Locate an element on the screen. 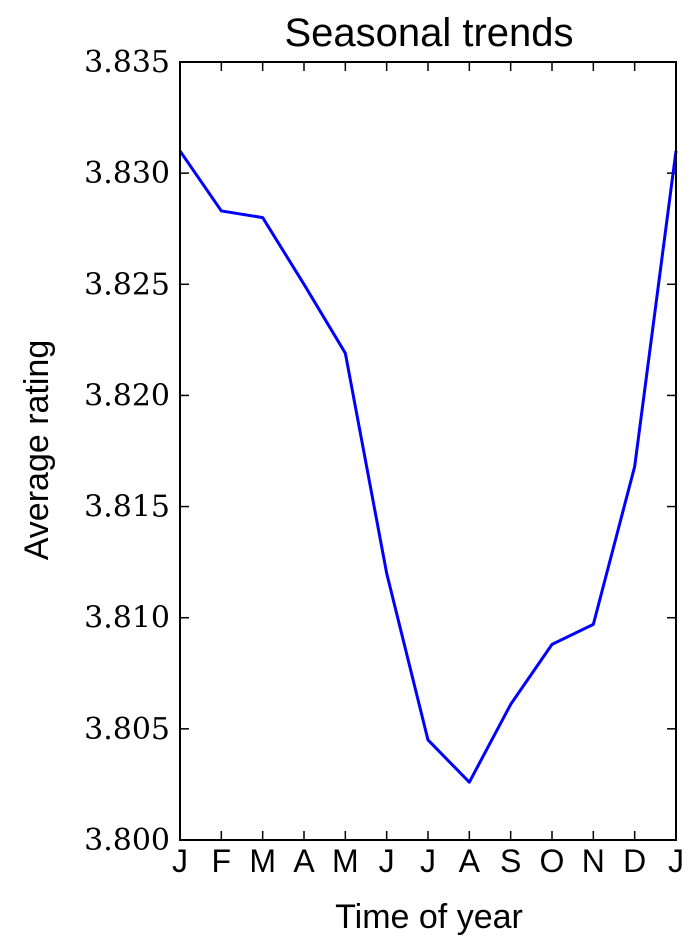 The height and width of the screenshot is (944, 692). x-tick-label: O is located at coordinates (552, 861).